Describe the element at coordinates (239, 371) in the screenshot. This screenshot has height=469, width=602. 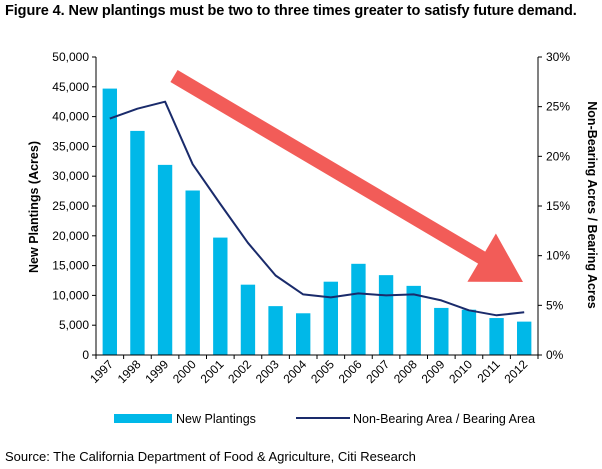
I see `x-tick-label: 2002` at that location.